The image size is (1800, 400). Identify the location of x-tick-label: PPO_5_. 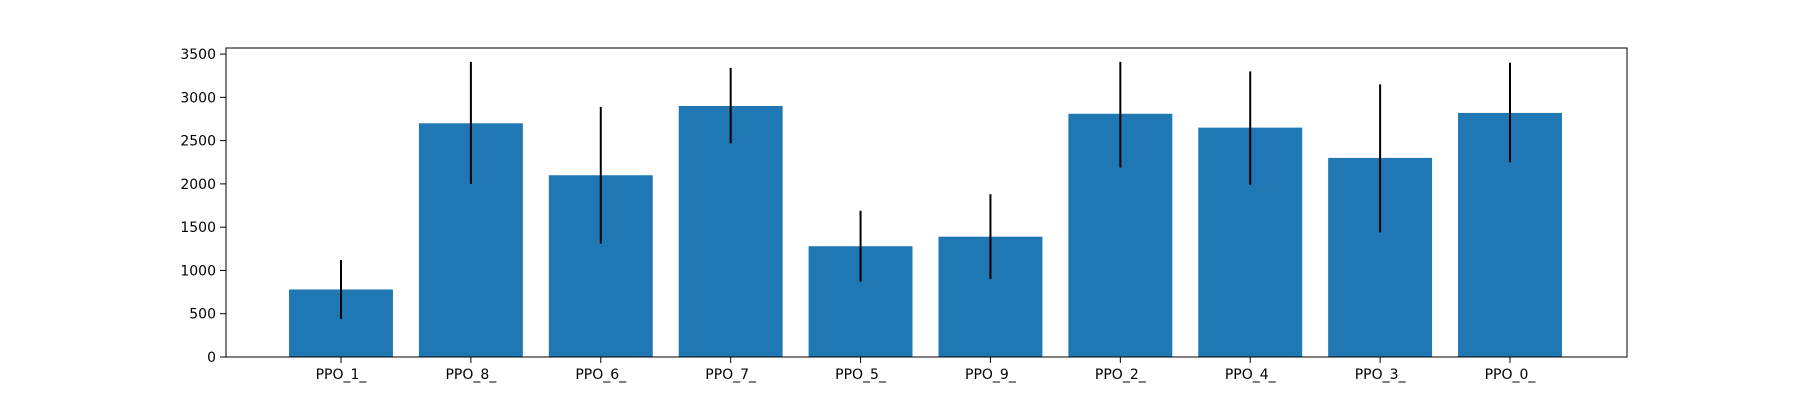
(861, 375).